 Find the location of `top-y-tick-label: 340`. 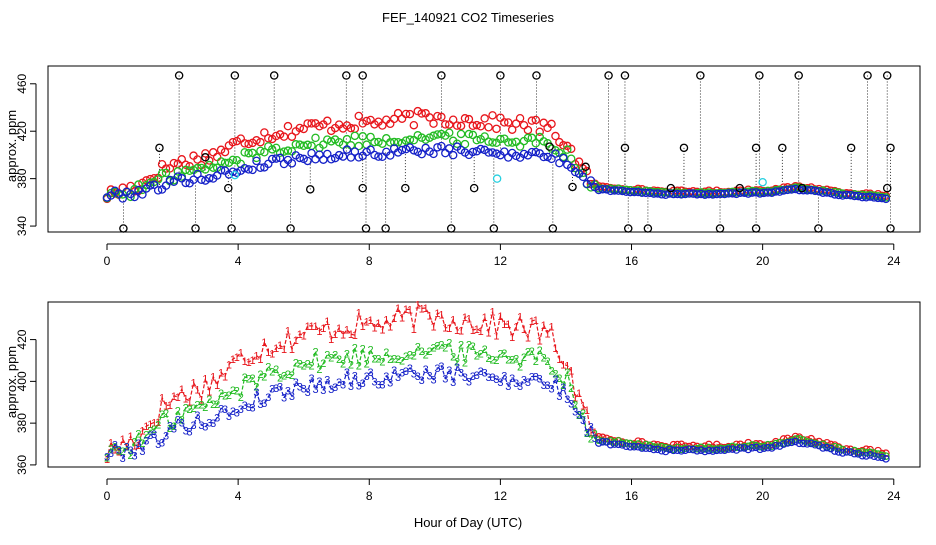

top-y-tick-label: 340 is located at coordinates (22, 226).